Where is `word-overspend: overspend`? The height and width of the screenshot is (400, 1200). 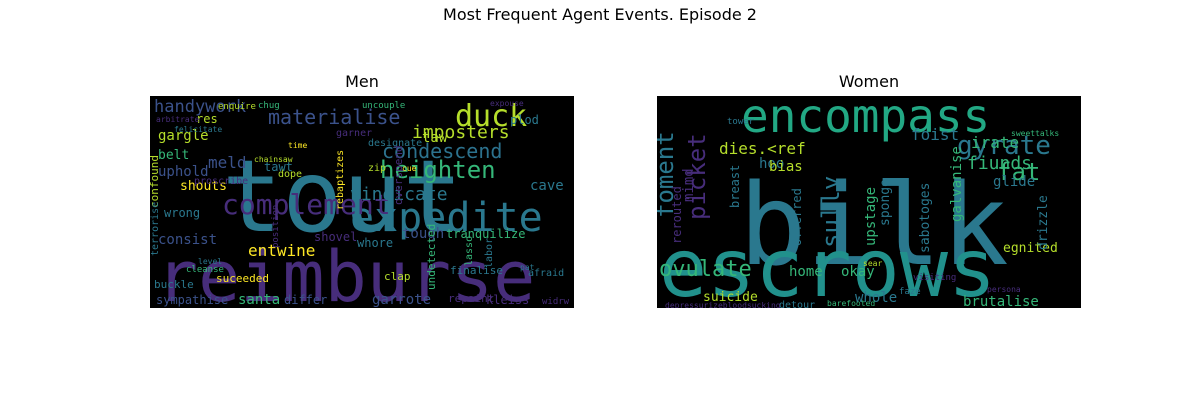 word-overspend: overspend is located at coordinates (398, 175).